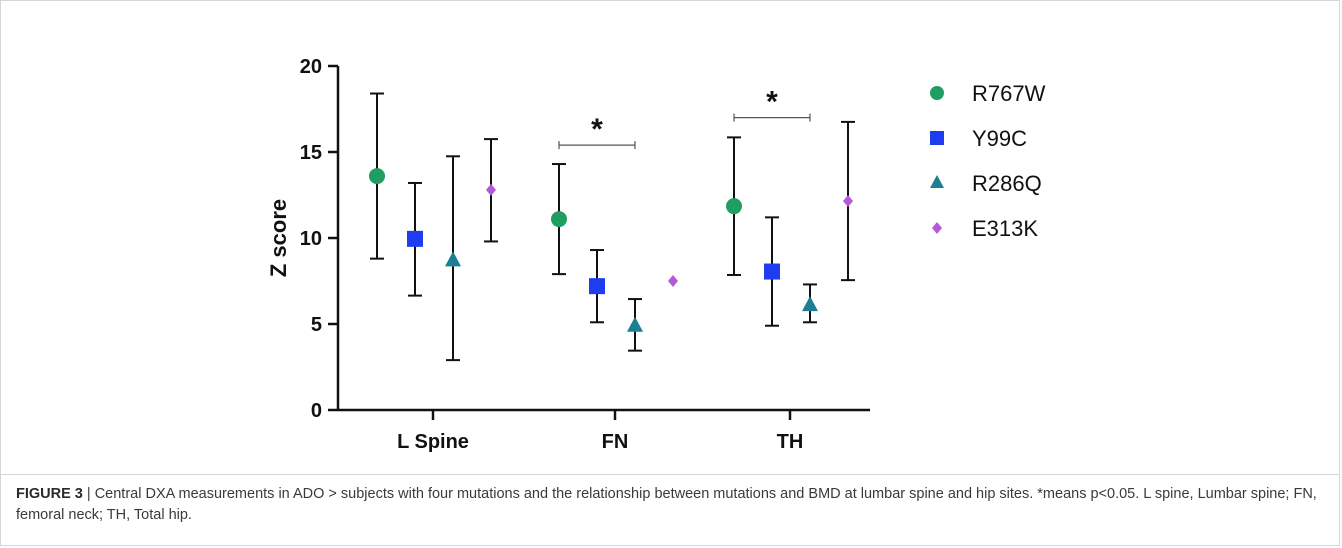 This screenshot has width=1342, height=548. What do you see at coordinates (491, 189) in the screenshot?
I see `data-point-e313k-l-spine` at bounding box center [491, 189].